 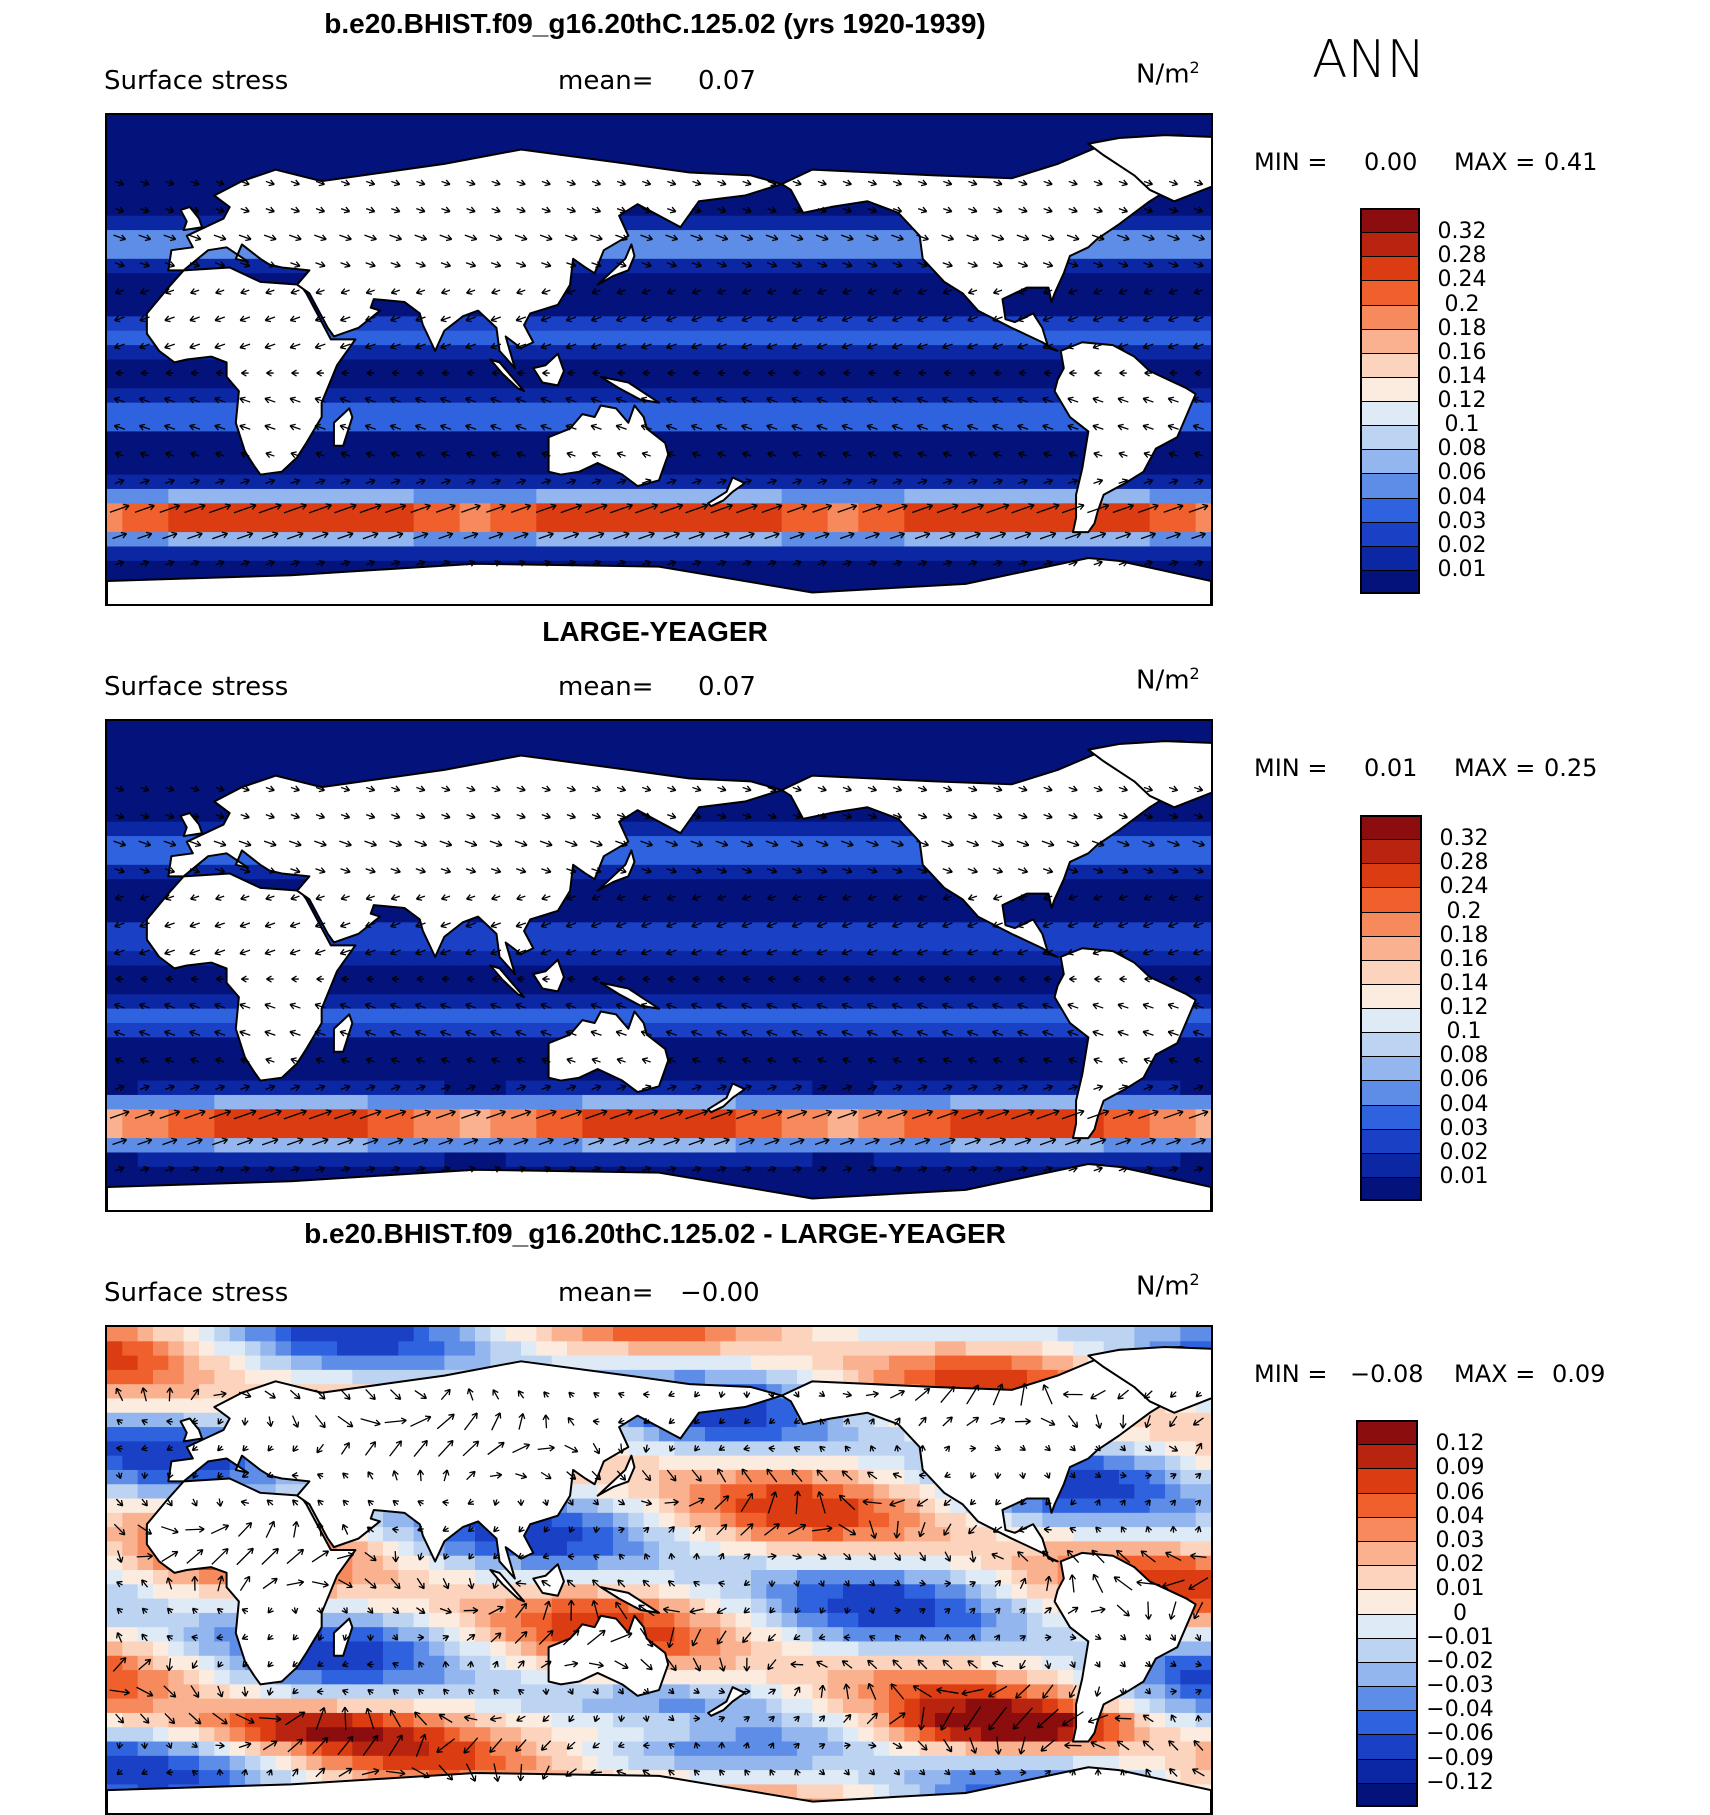 I want to click on units-label: N/m2, so click(x=1168, y=1286).